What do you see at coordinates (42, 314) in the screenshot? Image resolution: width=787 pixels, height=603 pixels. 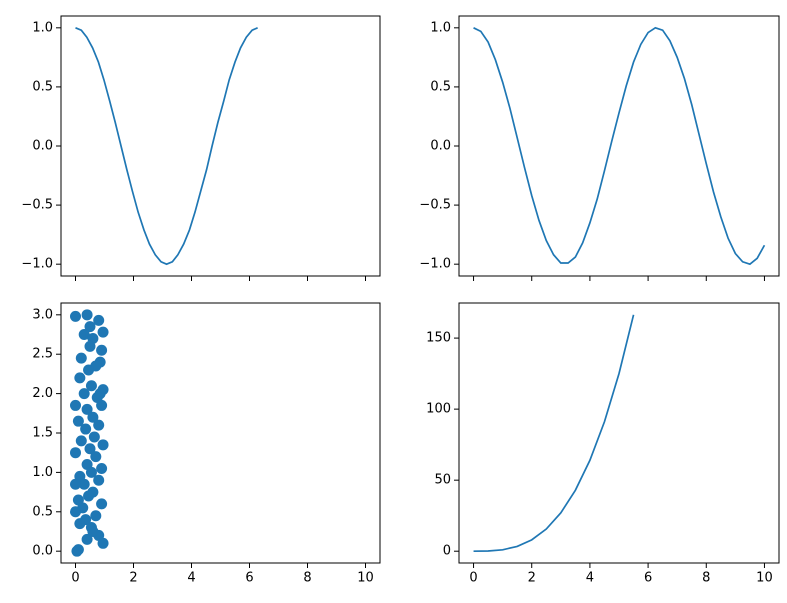 I see `y-tick-label: 3.0` at bounding box center [42, 314].